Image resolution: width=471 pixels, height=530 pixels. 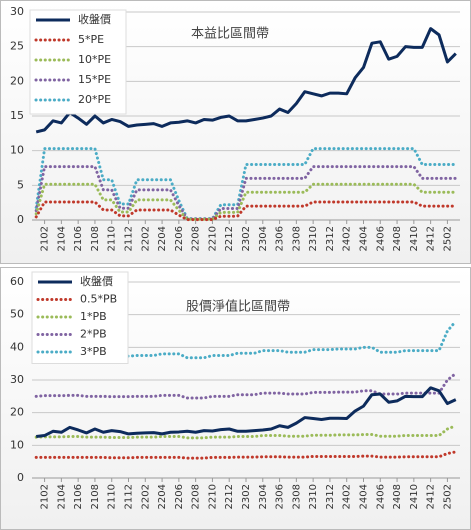 I want to click on legend-label: 10*PE, so click(x=94, y=59).